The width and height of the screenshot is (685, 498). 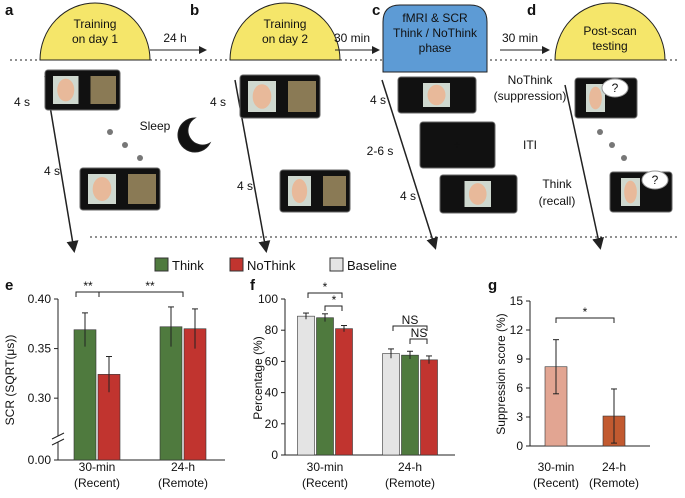 I want to click on y-axis-label: Percentage (%), so click(x=258, y=377).